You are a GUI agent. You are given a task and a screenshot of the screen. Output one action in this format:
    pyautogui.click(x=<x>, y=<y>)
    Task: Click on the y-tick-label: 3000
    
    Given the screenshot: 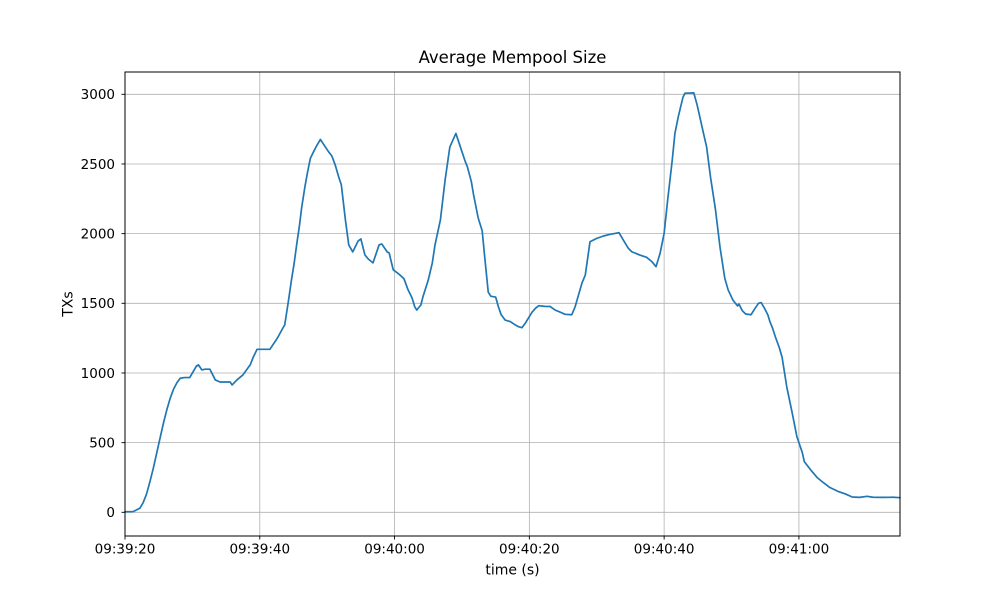 What is the action you would take?
    pyautogui.click(x=98, y=95)
    